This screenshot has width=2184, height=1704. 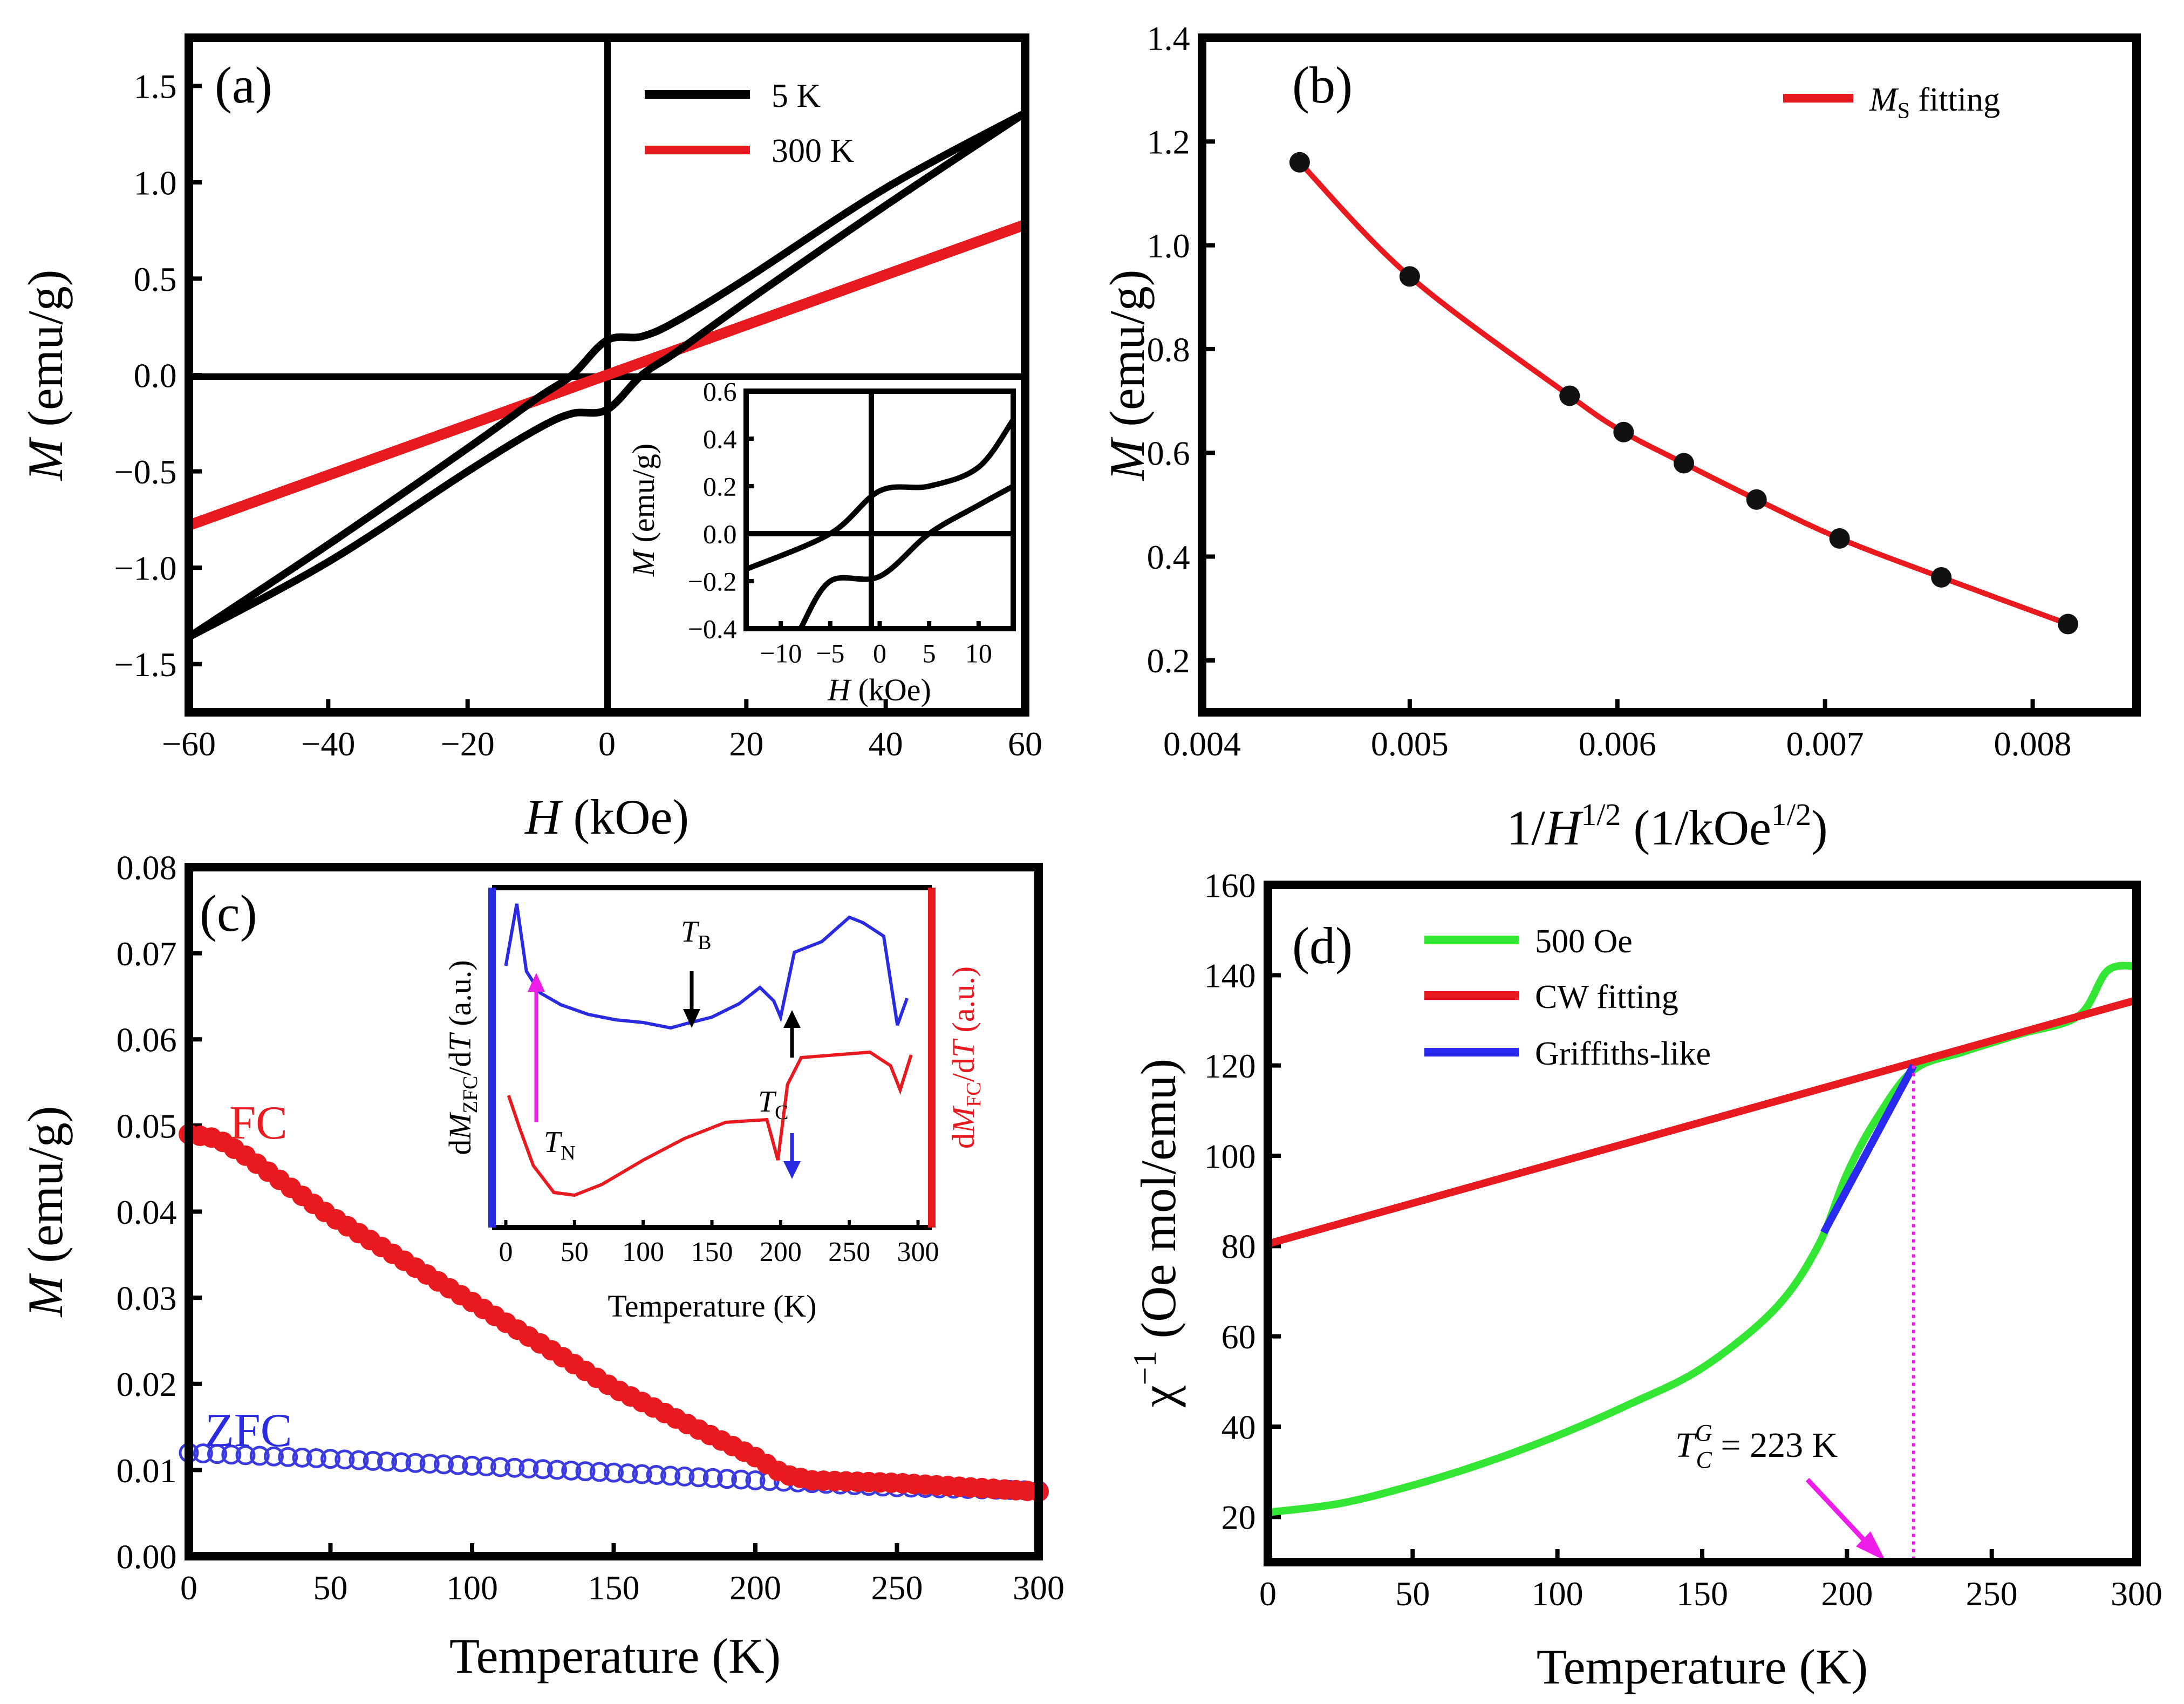 I want to click on panel-d-tc-arrow, so click(x=1839, y=1513).